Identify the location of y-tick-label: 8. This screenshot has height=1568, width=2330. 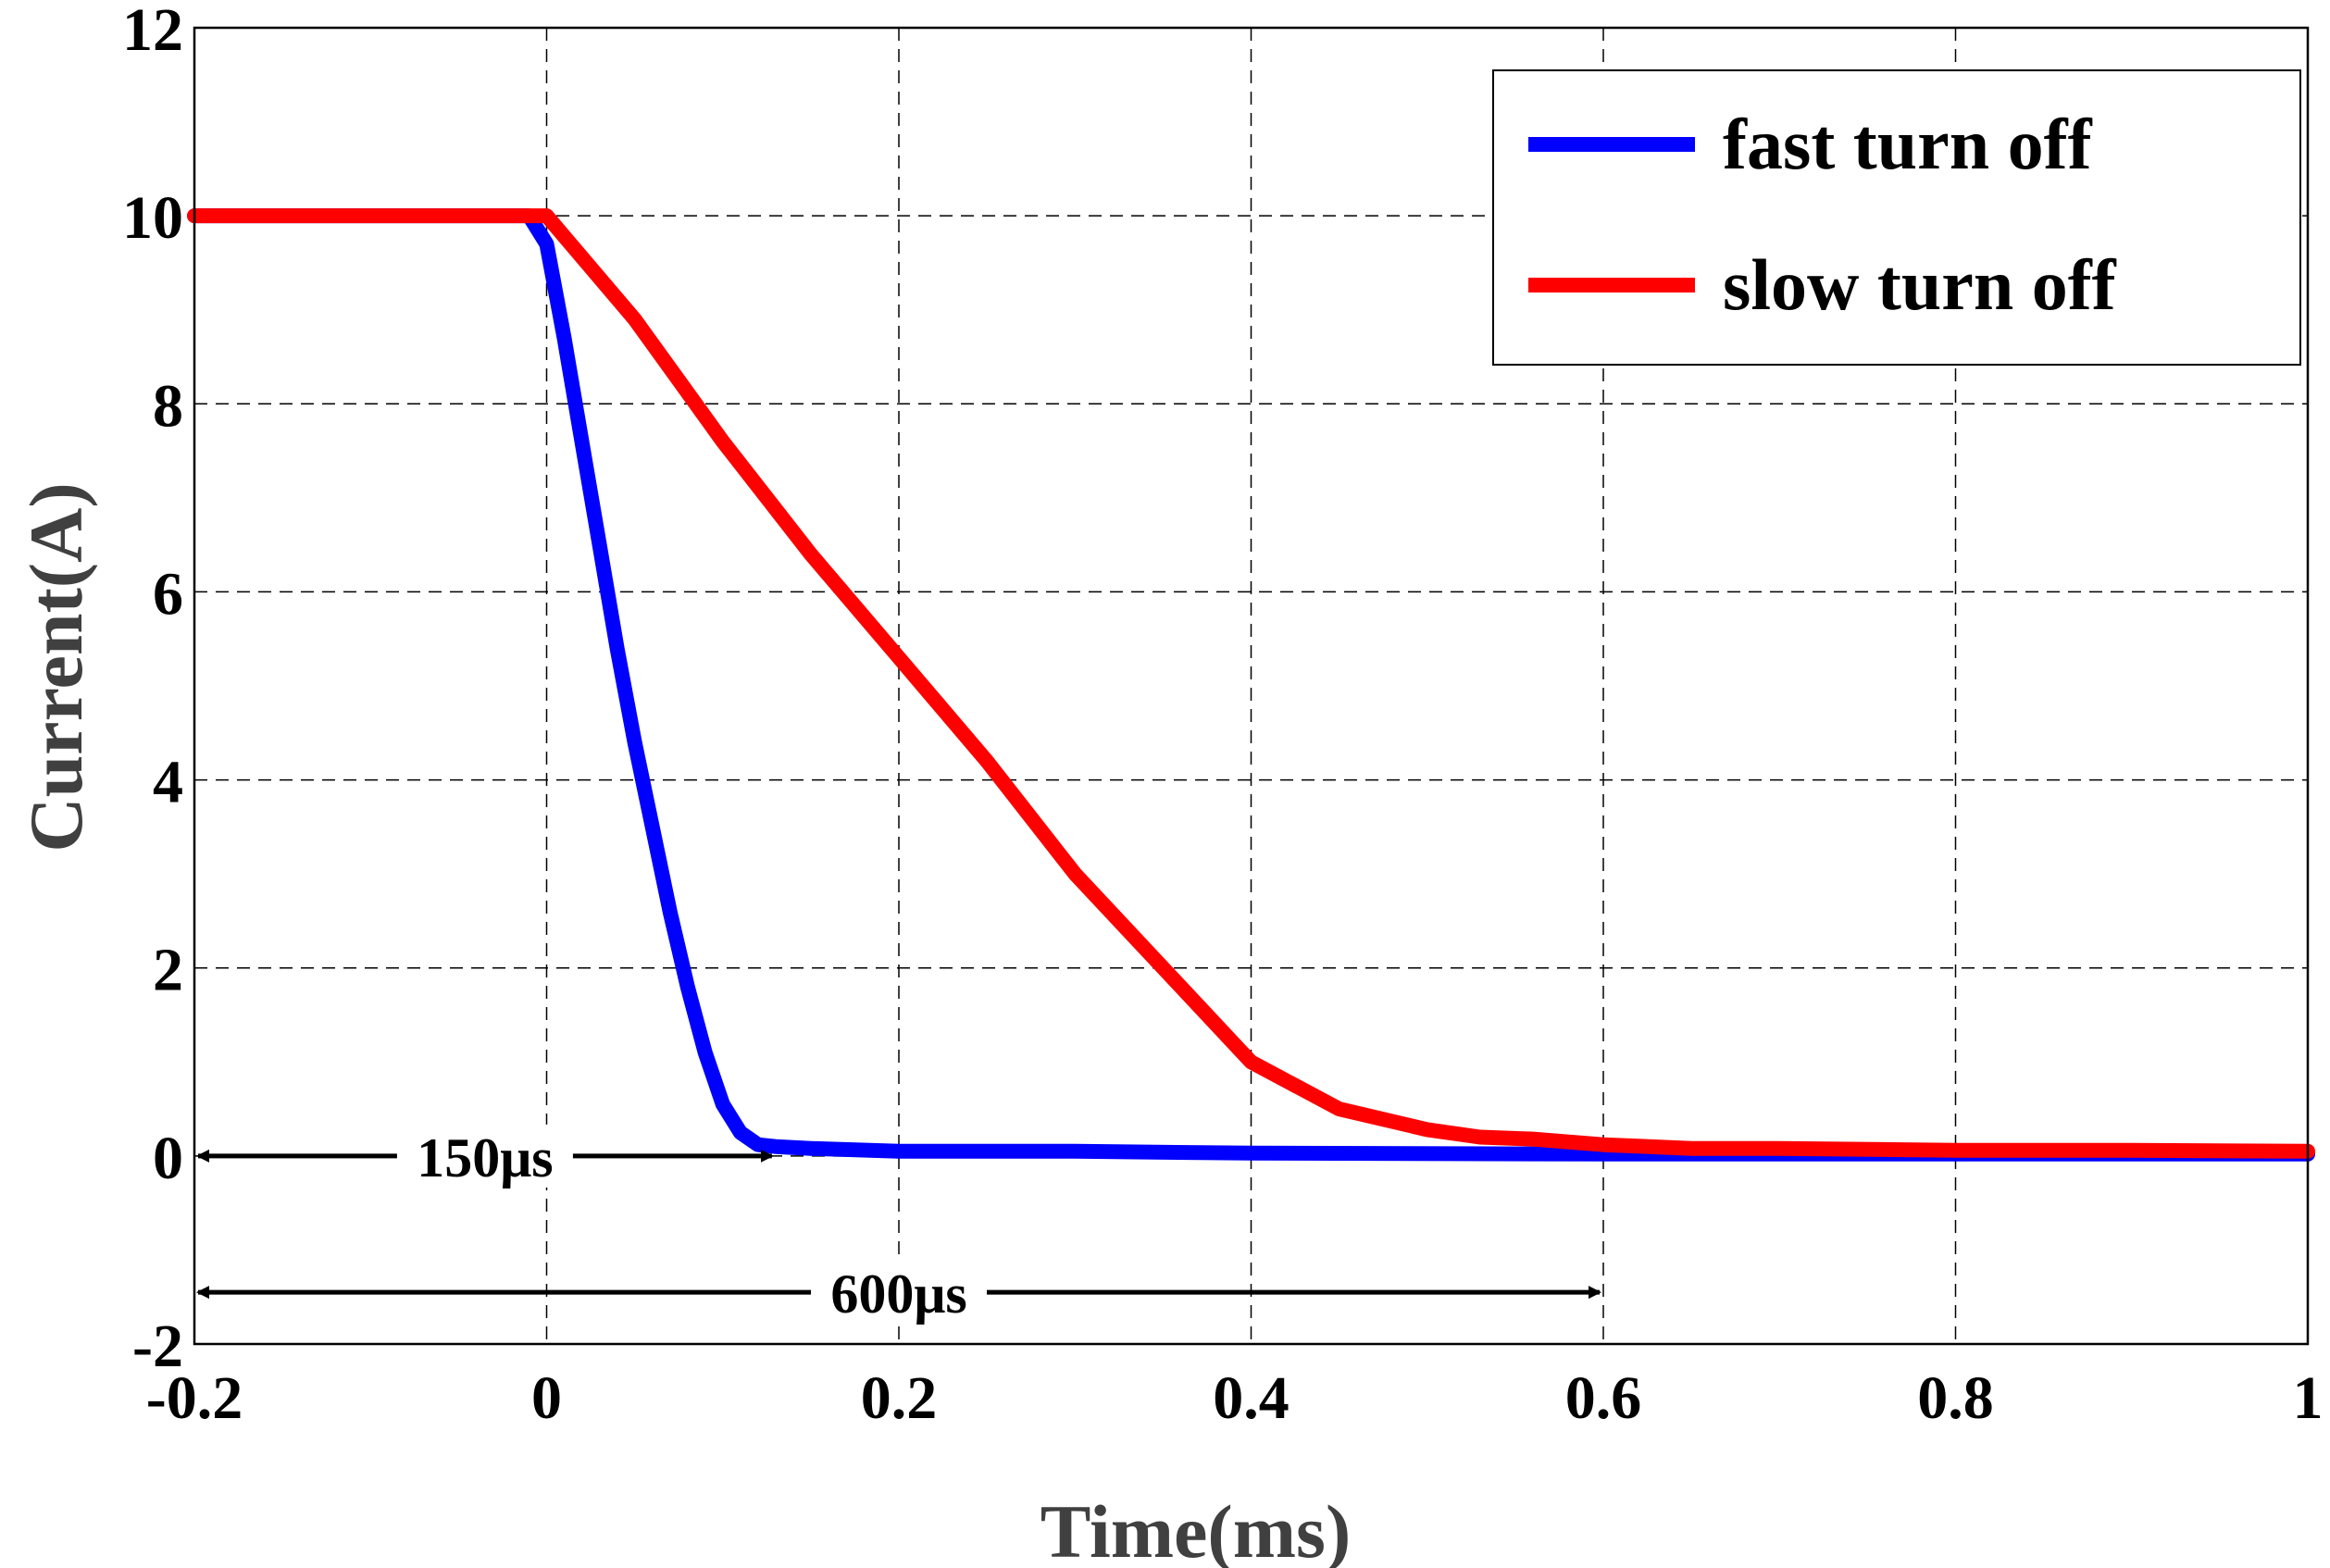
(168, 406).